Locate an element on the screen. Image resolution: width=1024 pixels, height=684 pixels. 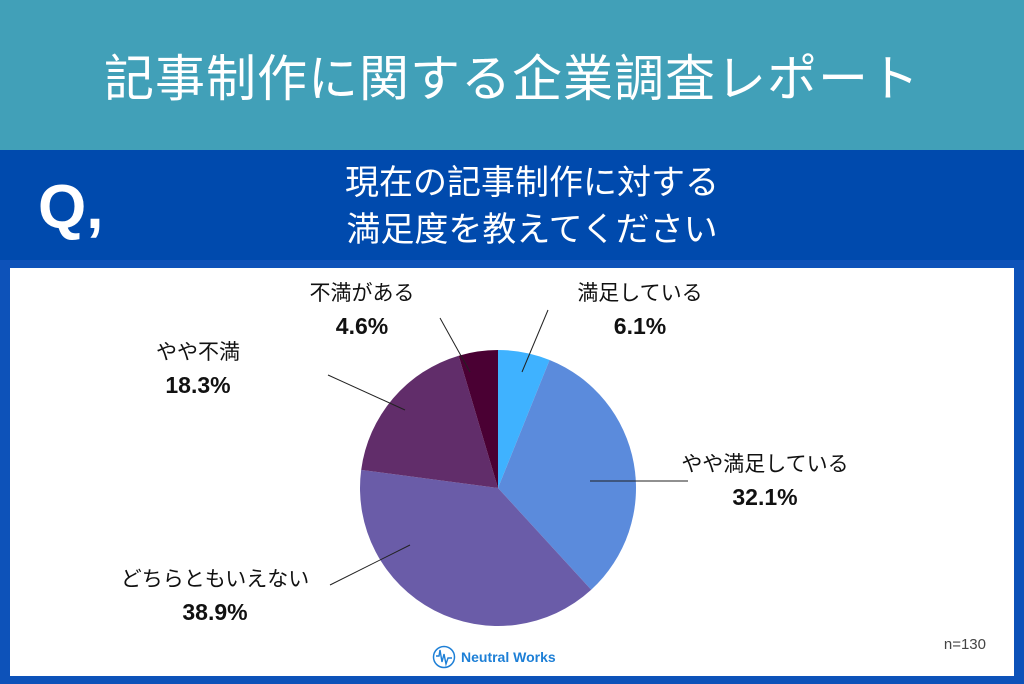
sample-size: n=130 is located at coordinates (964, 644).